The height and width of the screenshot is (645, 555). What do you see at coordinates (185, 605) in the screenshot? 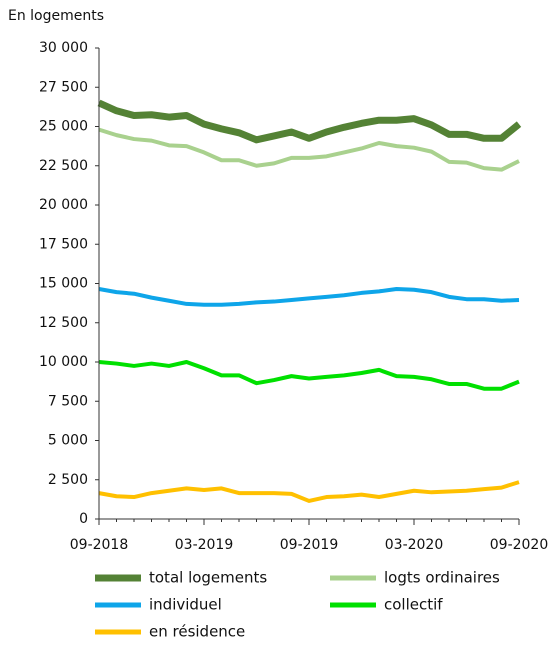
I see `legend-label: individuel` at bounding box center [185, 605].